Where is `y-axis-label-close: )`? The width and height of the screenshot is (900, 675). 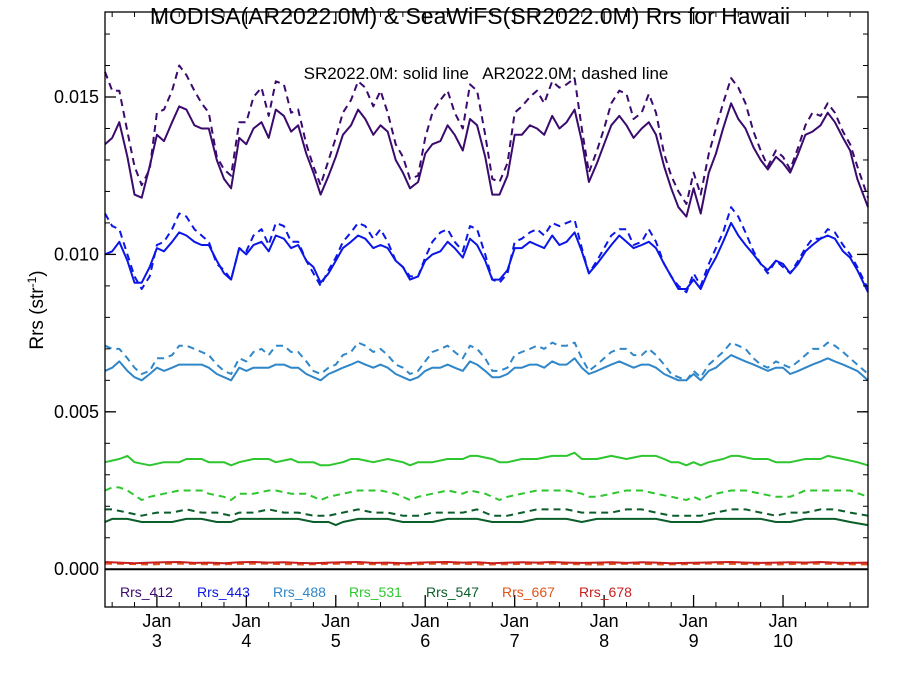 y-axis-label-close: ) is located at coordinates (37, 273).